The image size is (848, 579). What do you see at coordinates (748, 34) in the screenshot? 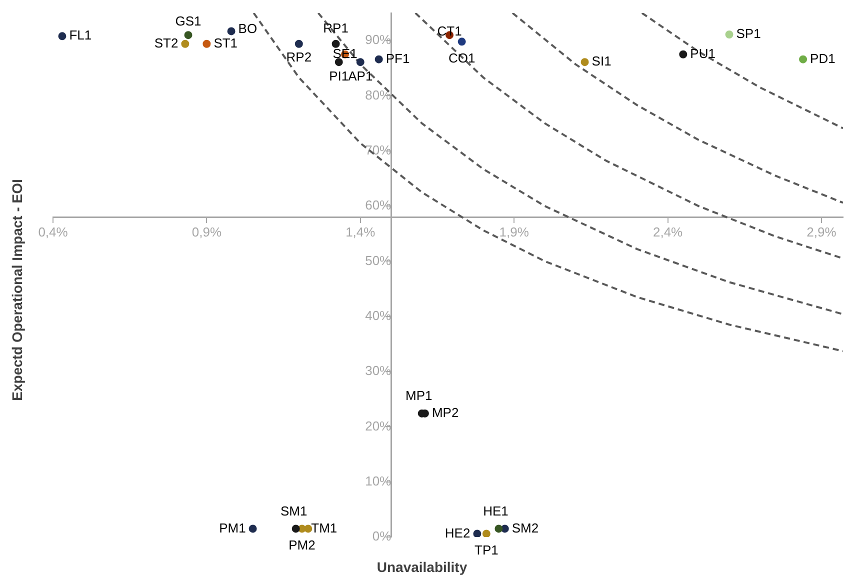
I see `series-label: SP1` at bounding box center [748, 34].